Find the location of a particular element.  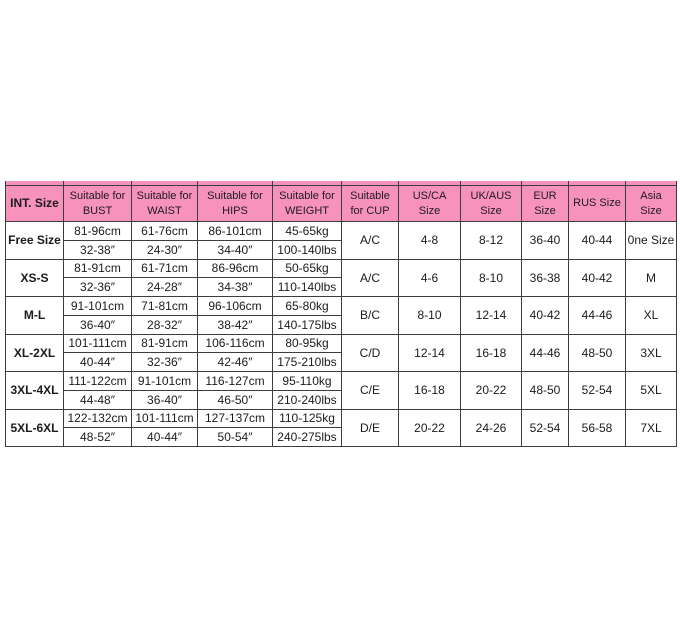

asia-cell: M is located at coordinates (651, 277).